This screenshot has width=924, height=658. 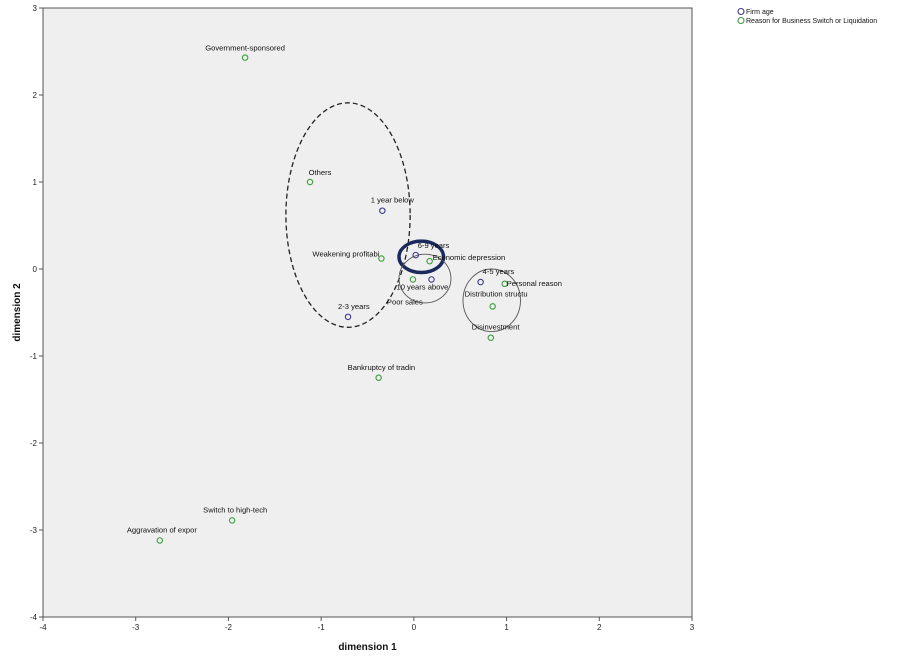 What do you see at coordinates (354, 306) in the screenshot?
I see `point-label: 2-3 years` at bounding box center [354, 306].